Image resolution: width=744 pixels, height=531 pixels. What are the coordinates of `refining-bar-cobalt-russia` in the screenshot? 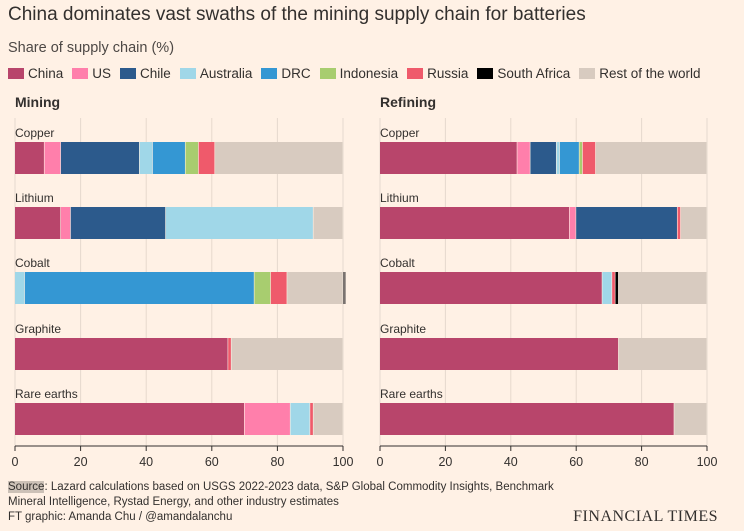 It's located at (613, 288).